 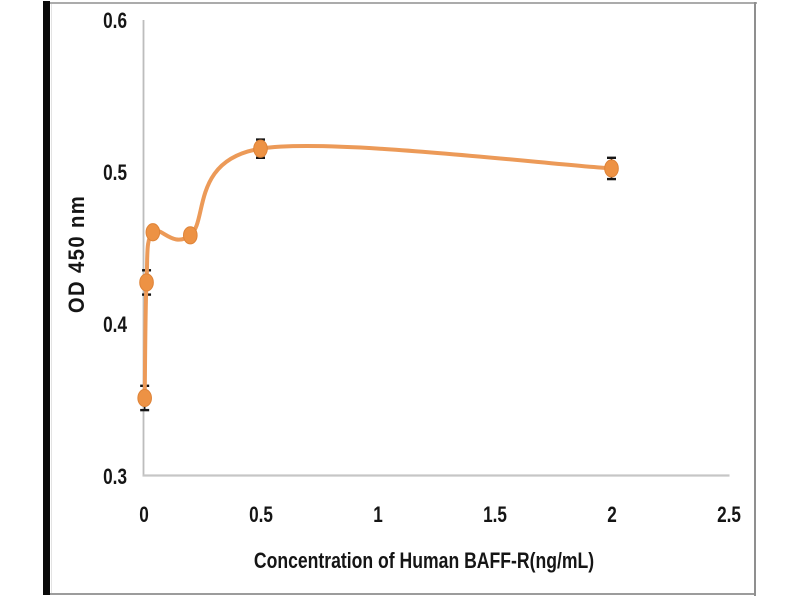 I want to click on y-tick-label: 0.3, so click(x=115, y=476).